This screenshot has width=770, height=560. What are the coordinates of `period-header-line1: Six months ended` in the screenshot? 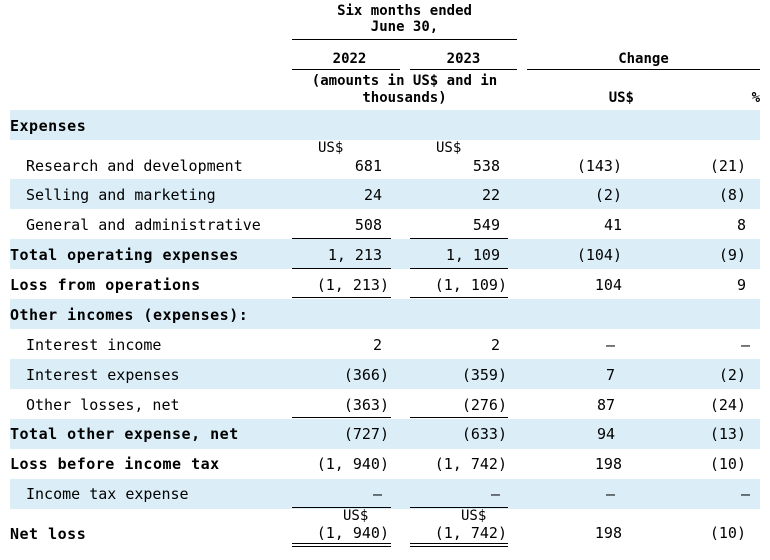 It's located at (404, 11).